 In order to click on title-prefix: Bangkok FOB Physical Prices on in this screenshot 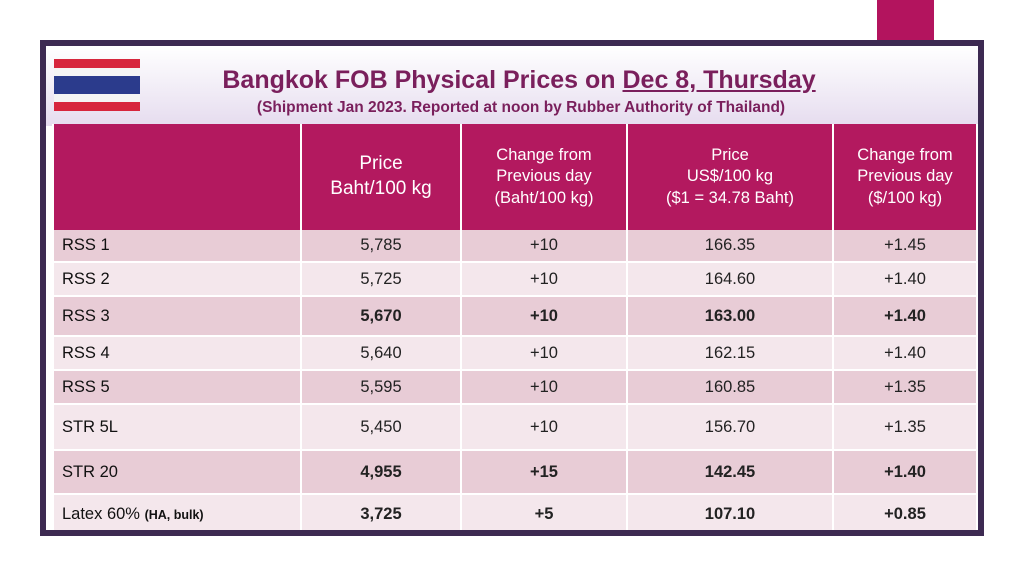, I will do `click(422, 80)`.